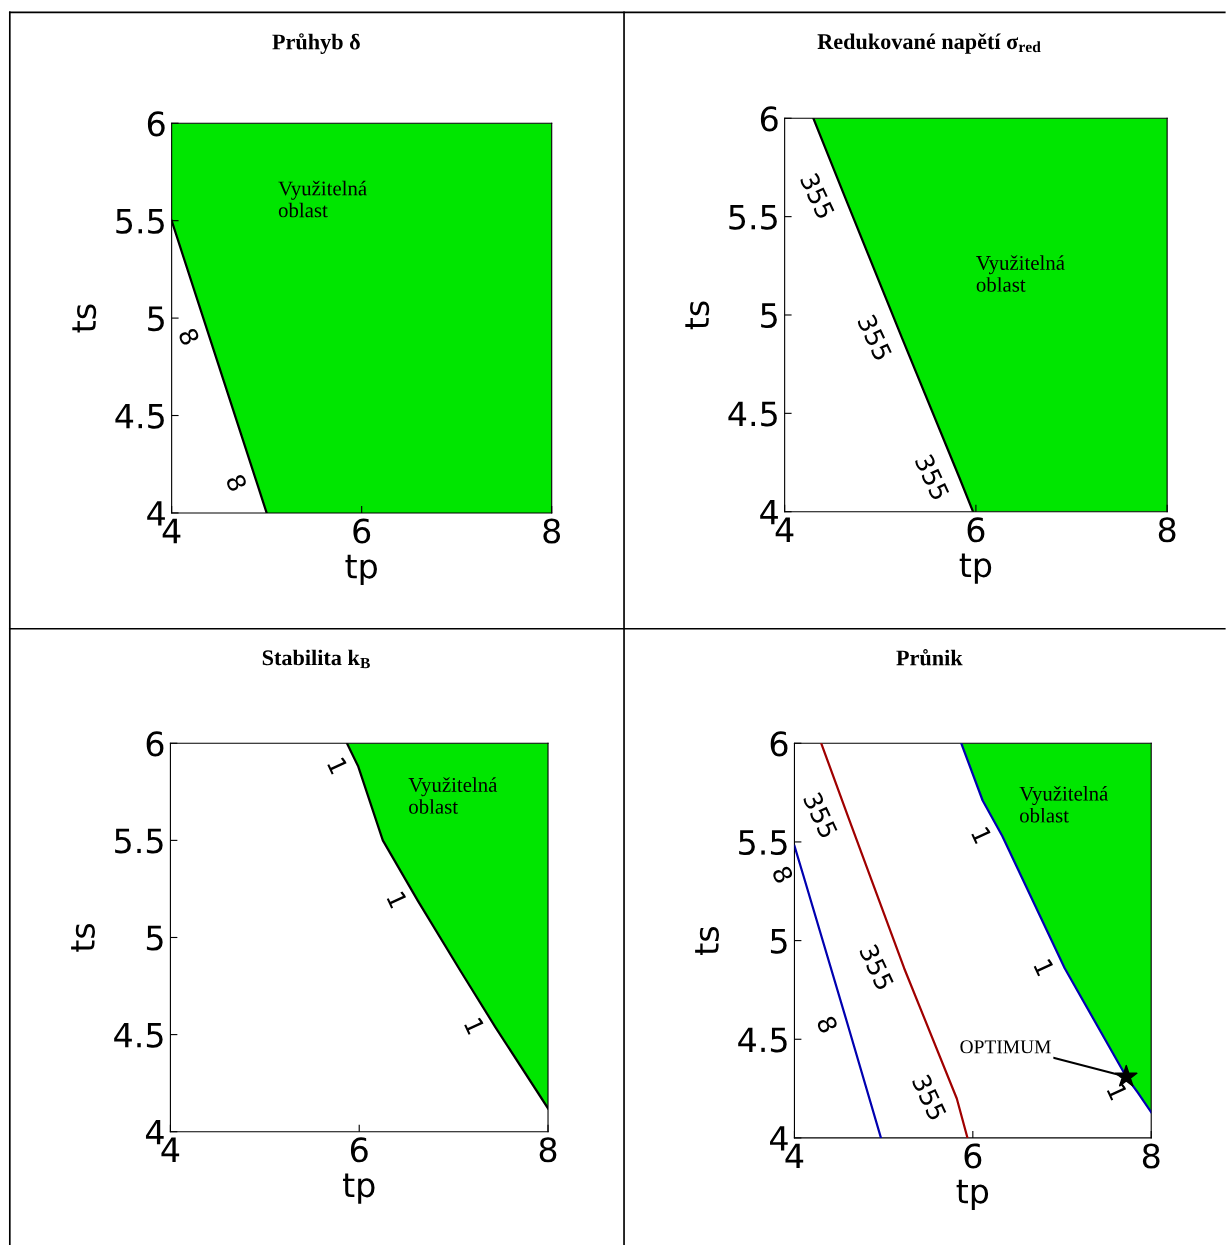 The width and height of the screenshot is (1226, 1245). Describe the element at coordinates (929, 657) in the screenshot. I see `chart-title: Průnik` at that location.